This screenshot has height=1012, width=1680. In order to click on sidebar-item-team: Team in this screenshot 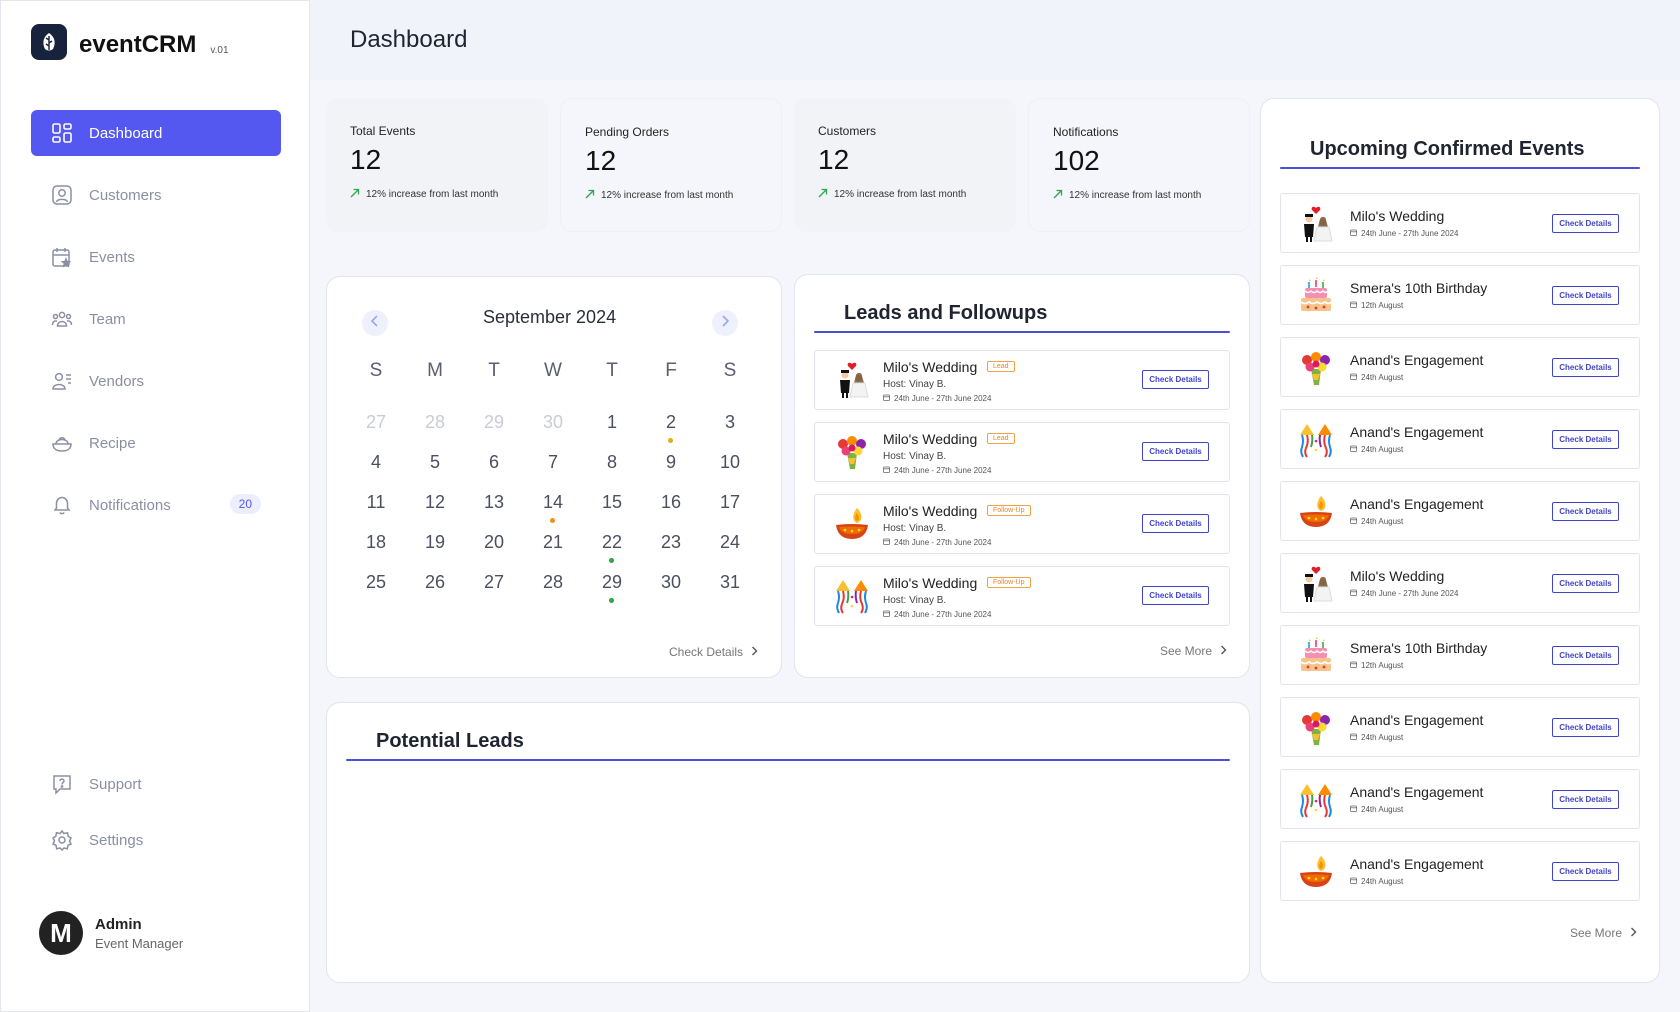, I will do `click(156, 319)`.